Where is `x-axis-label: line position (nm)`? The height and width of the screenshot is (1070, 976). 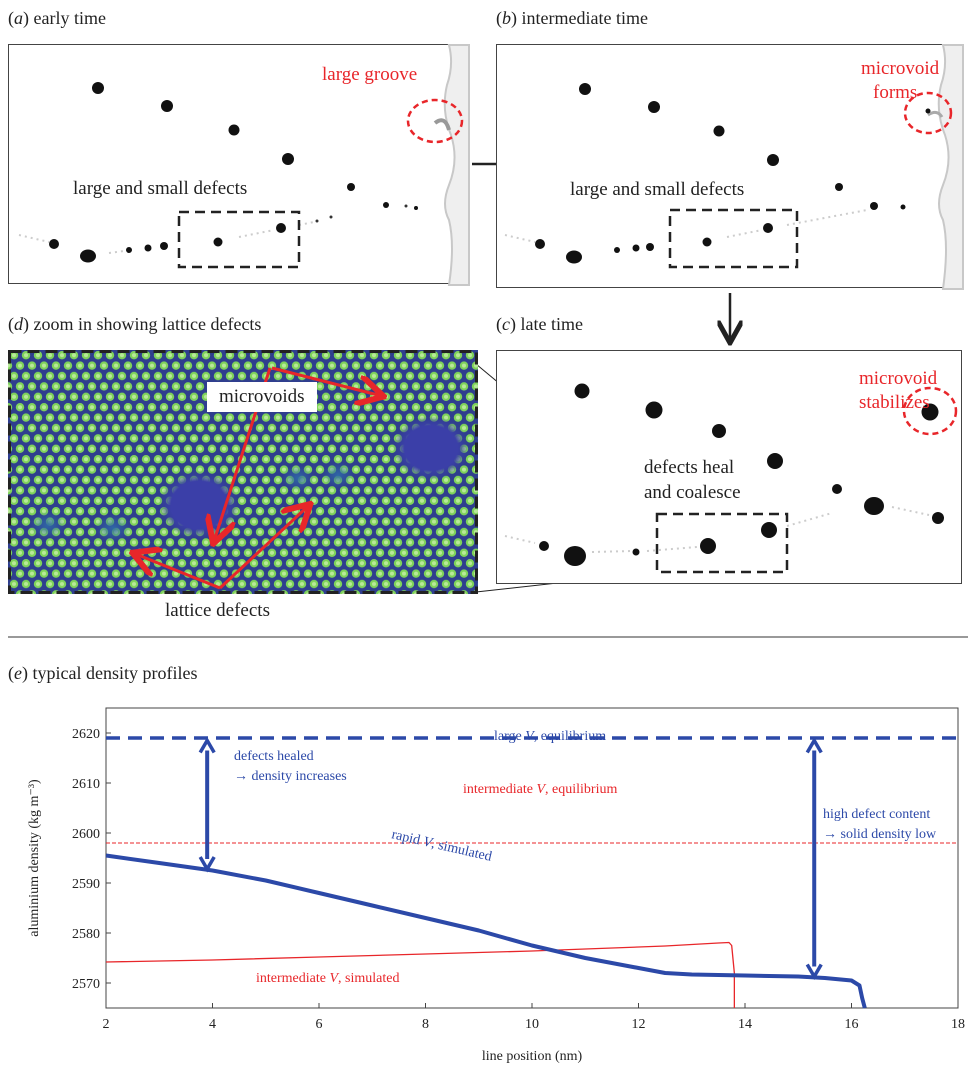
x-axis-label: line position (nm) is located at coordinates (532, 1056).